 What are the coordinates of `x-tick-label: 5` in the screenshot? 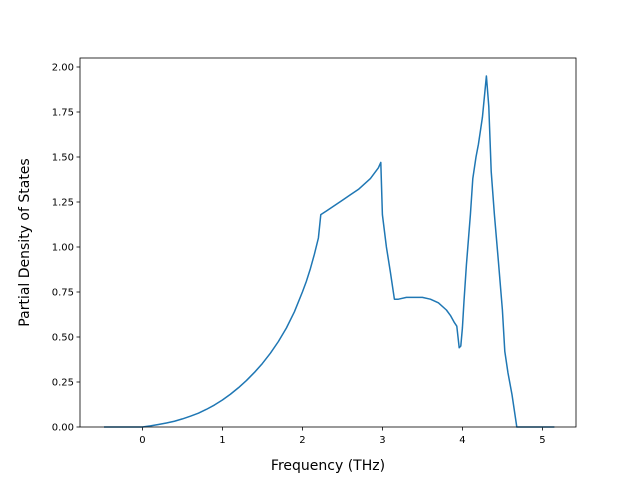 It's located at (542, 440).